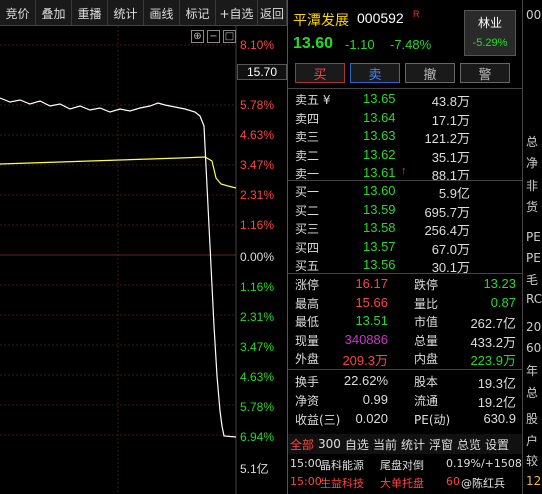  Describe the element at coordinates (126, 13) in the screenshot. I see `toolbar-button: 统计` at that location.